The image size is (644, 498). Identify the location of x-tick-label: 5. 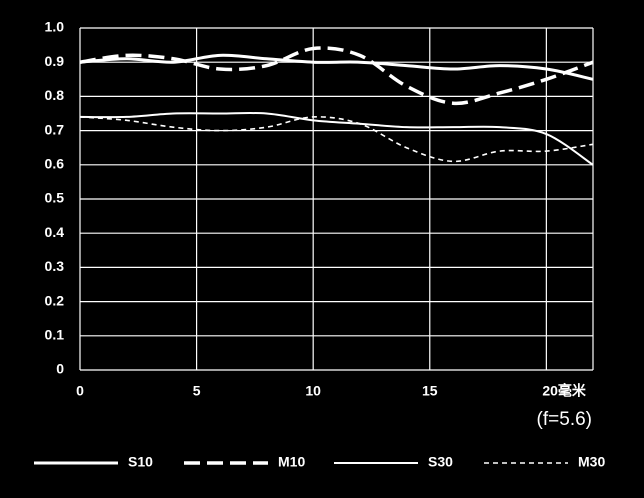
(197, 391).